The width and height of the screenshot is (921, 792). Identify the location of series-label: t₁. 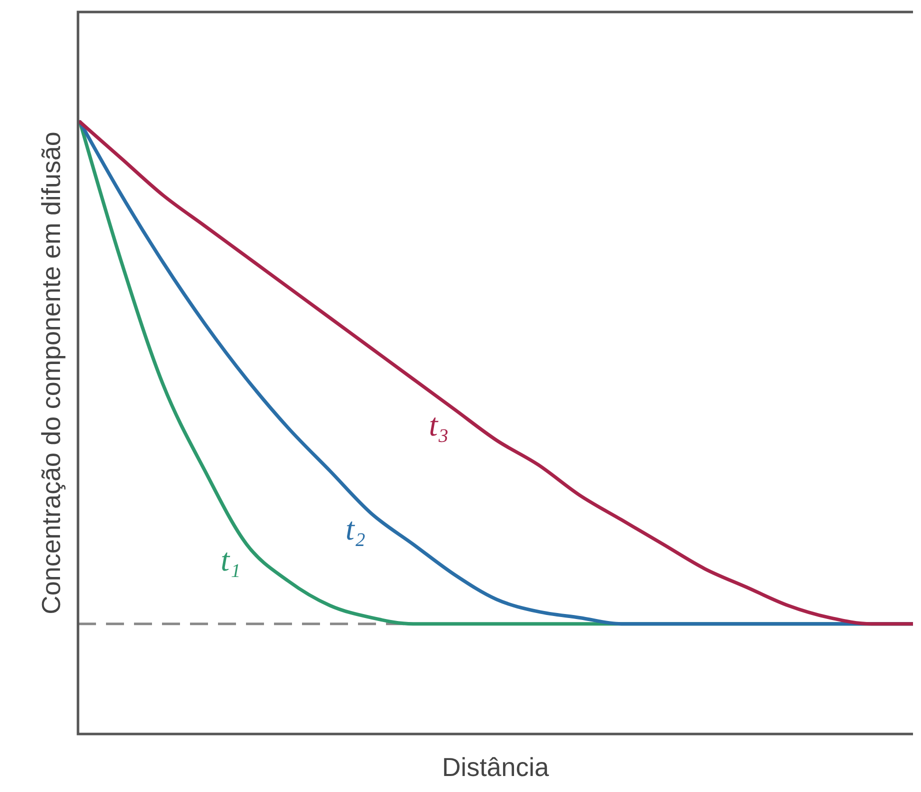
(230, 559).